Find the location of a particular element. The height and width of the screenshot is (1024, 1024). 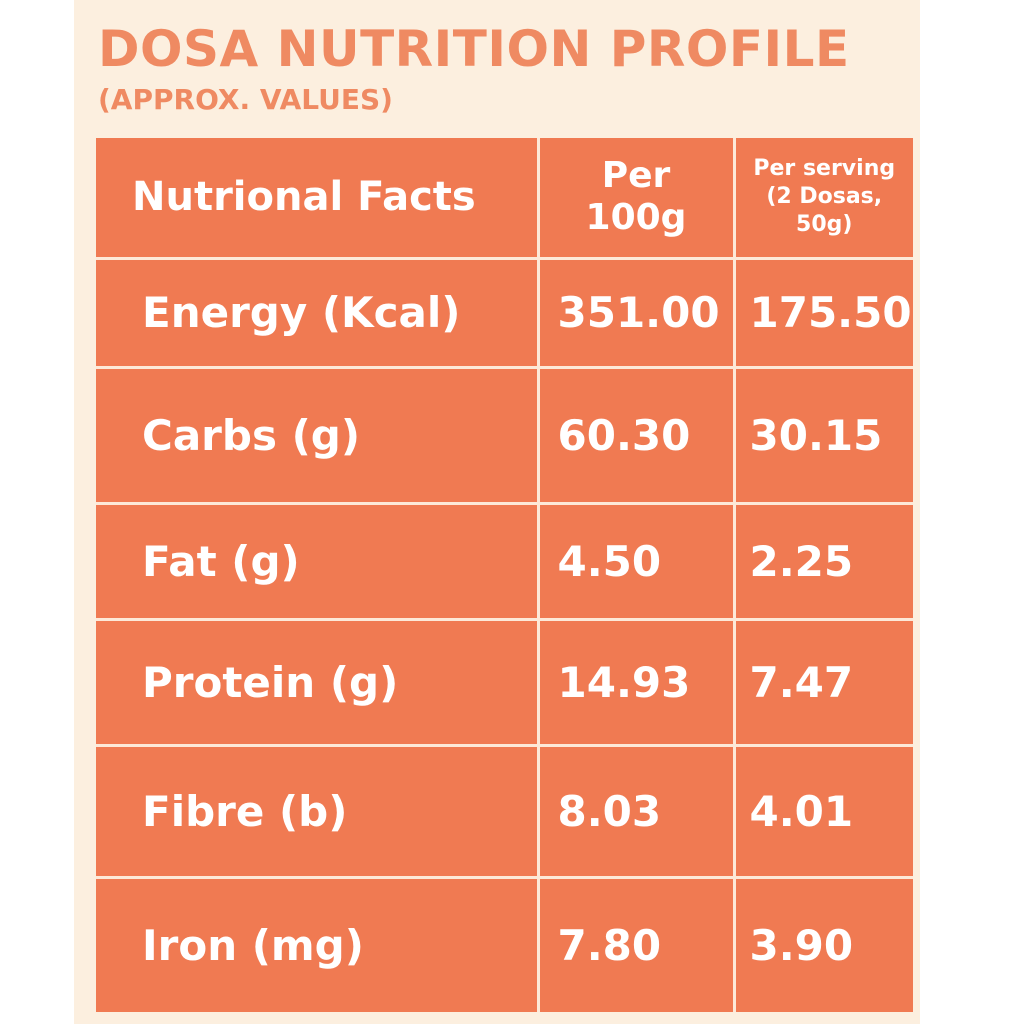

row-label: Protein (g) is located at coordinates (317, 683).